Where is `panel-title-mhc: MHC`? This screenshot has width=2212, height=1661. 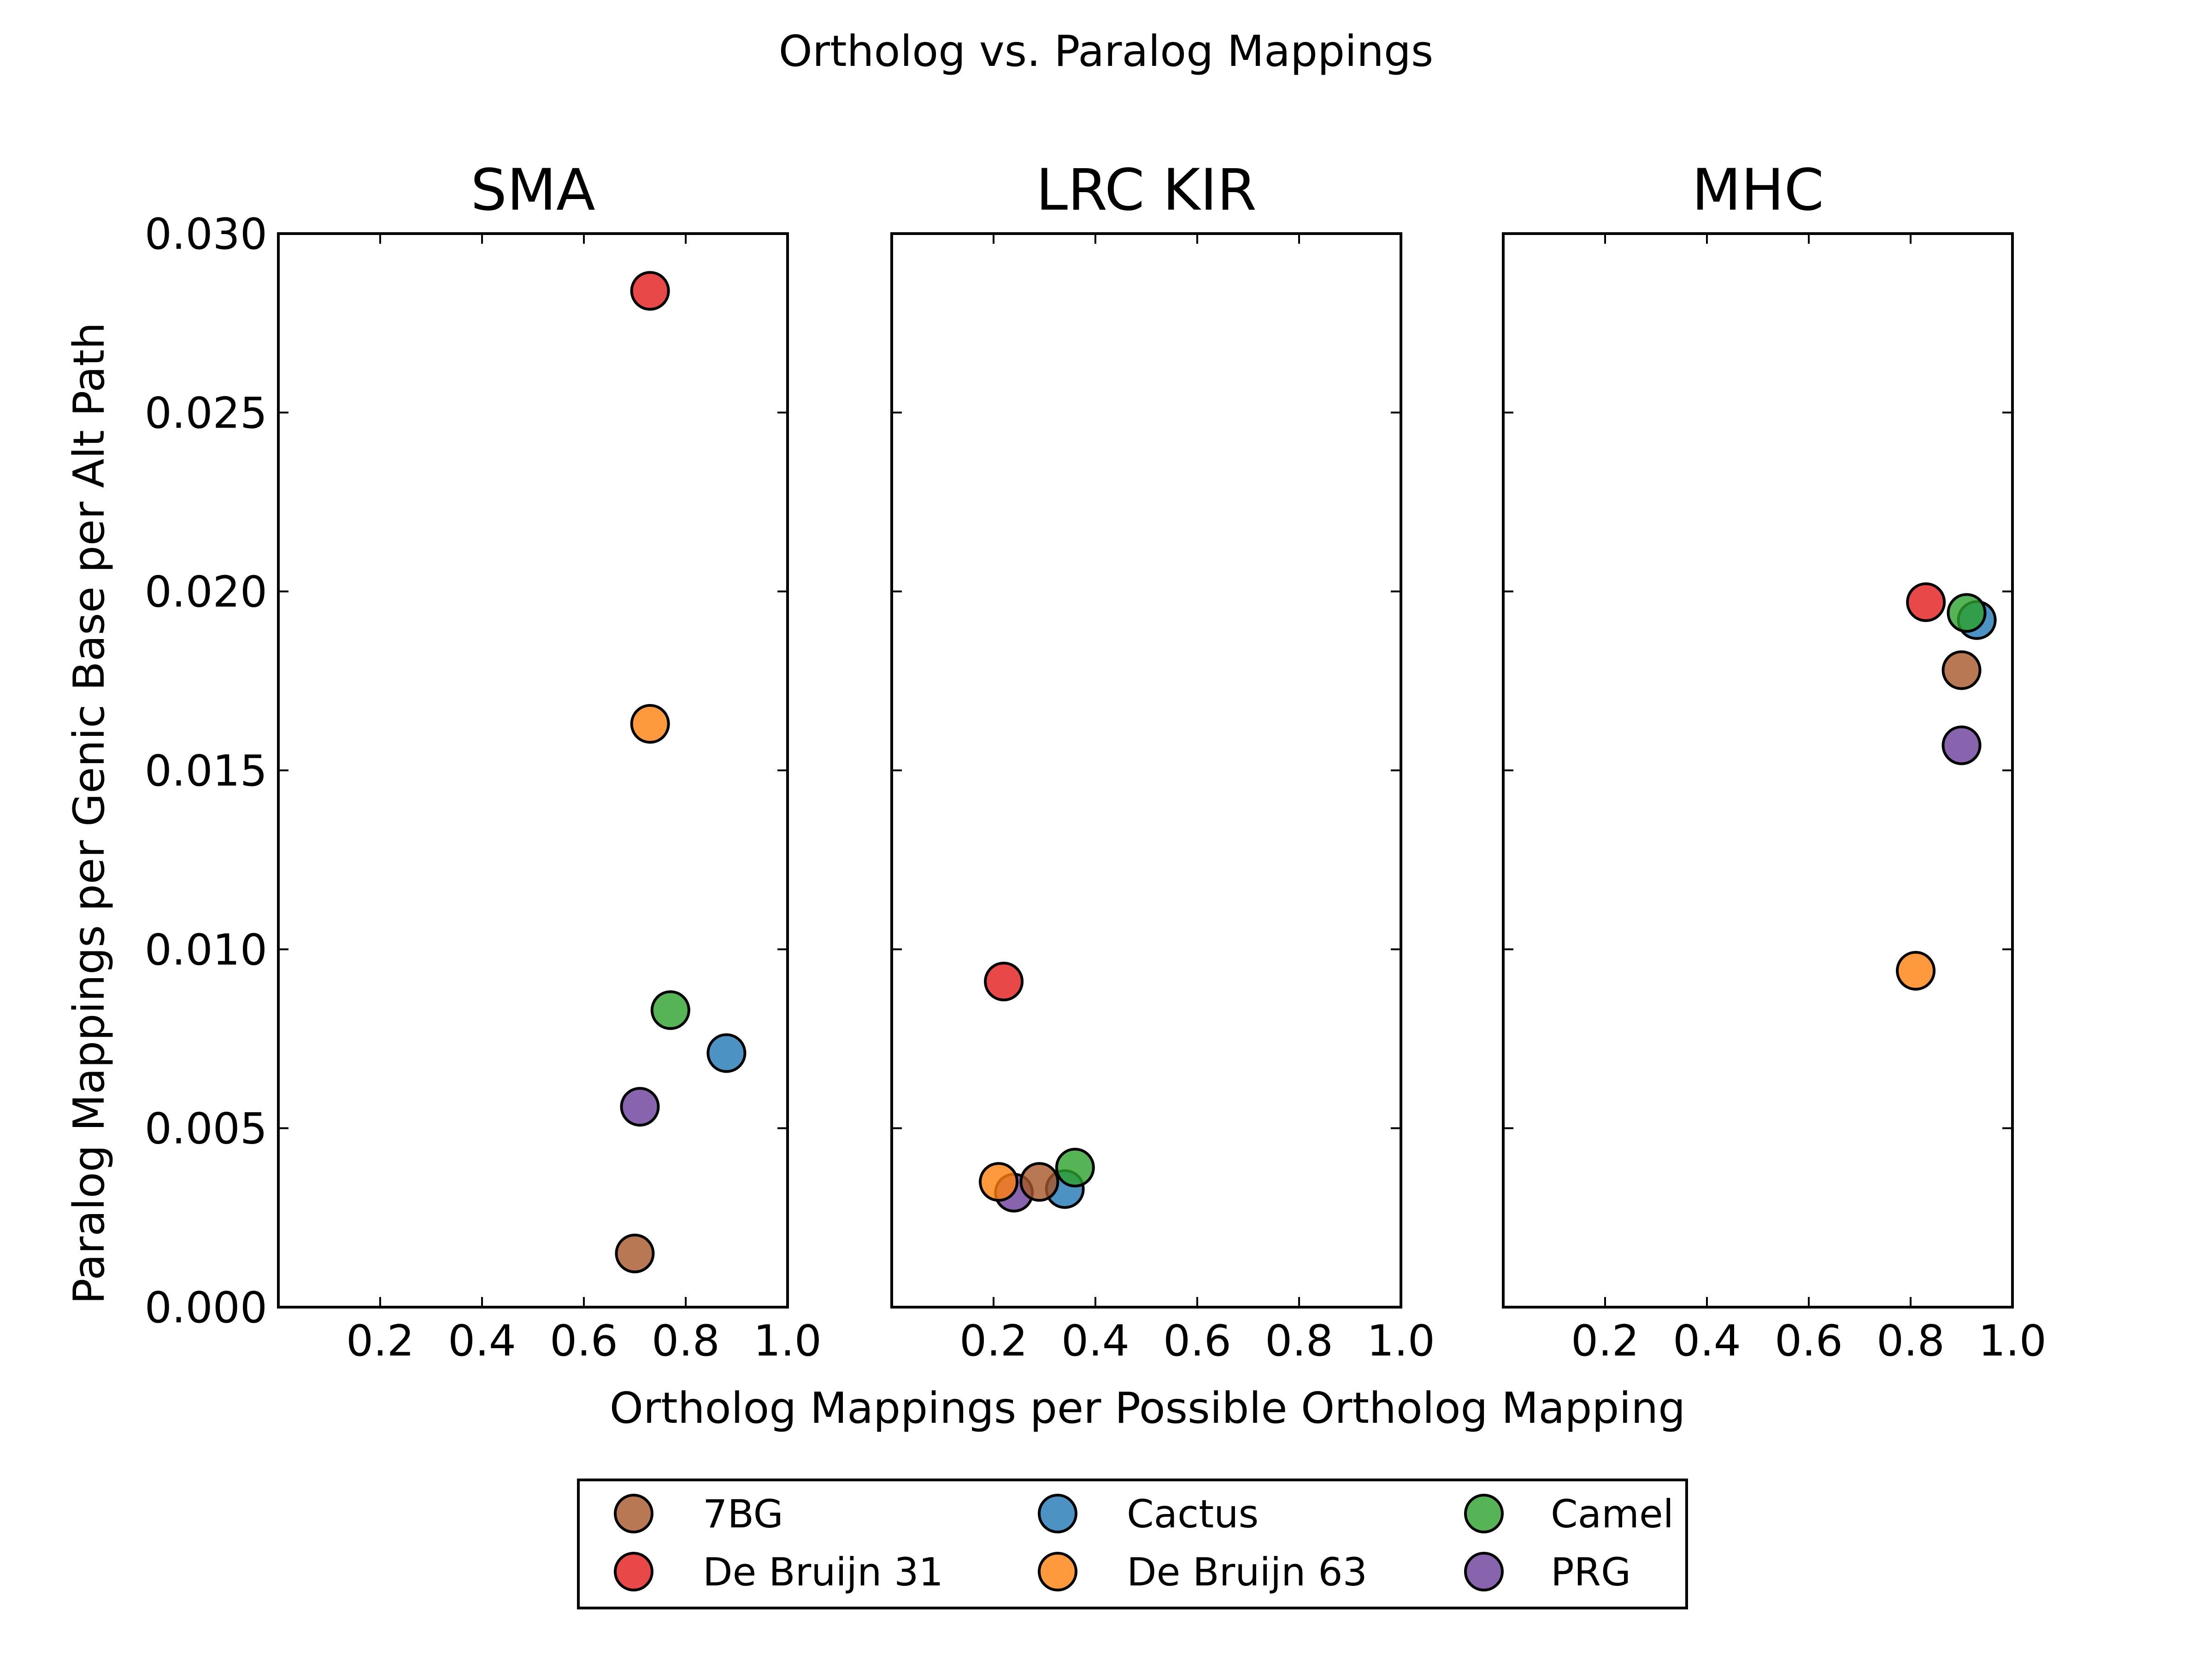 panel-title-mhc: MHC is located at coordinates (1758, 190).